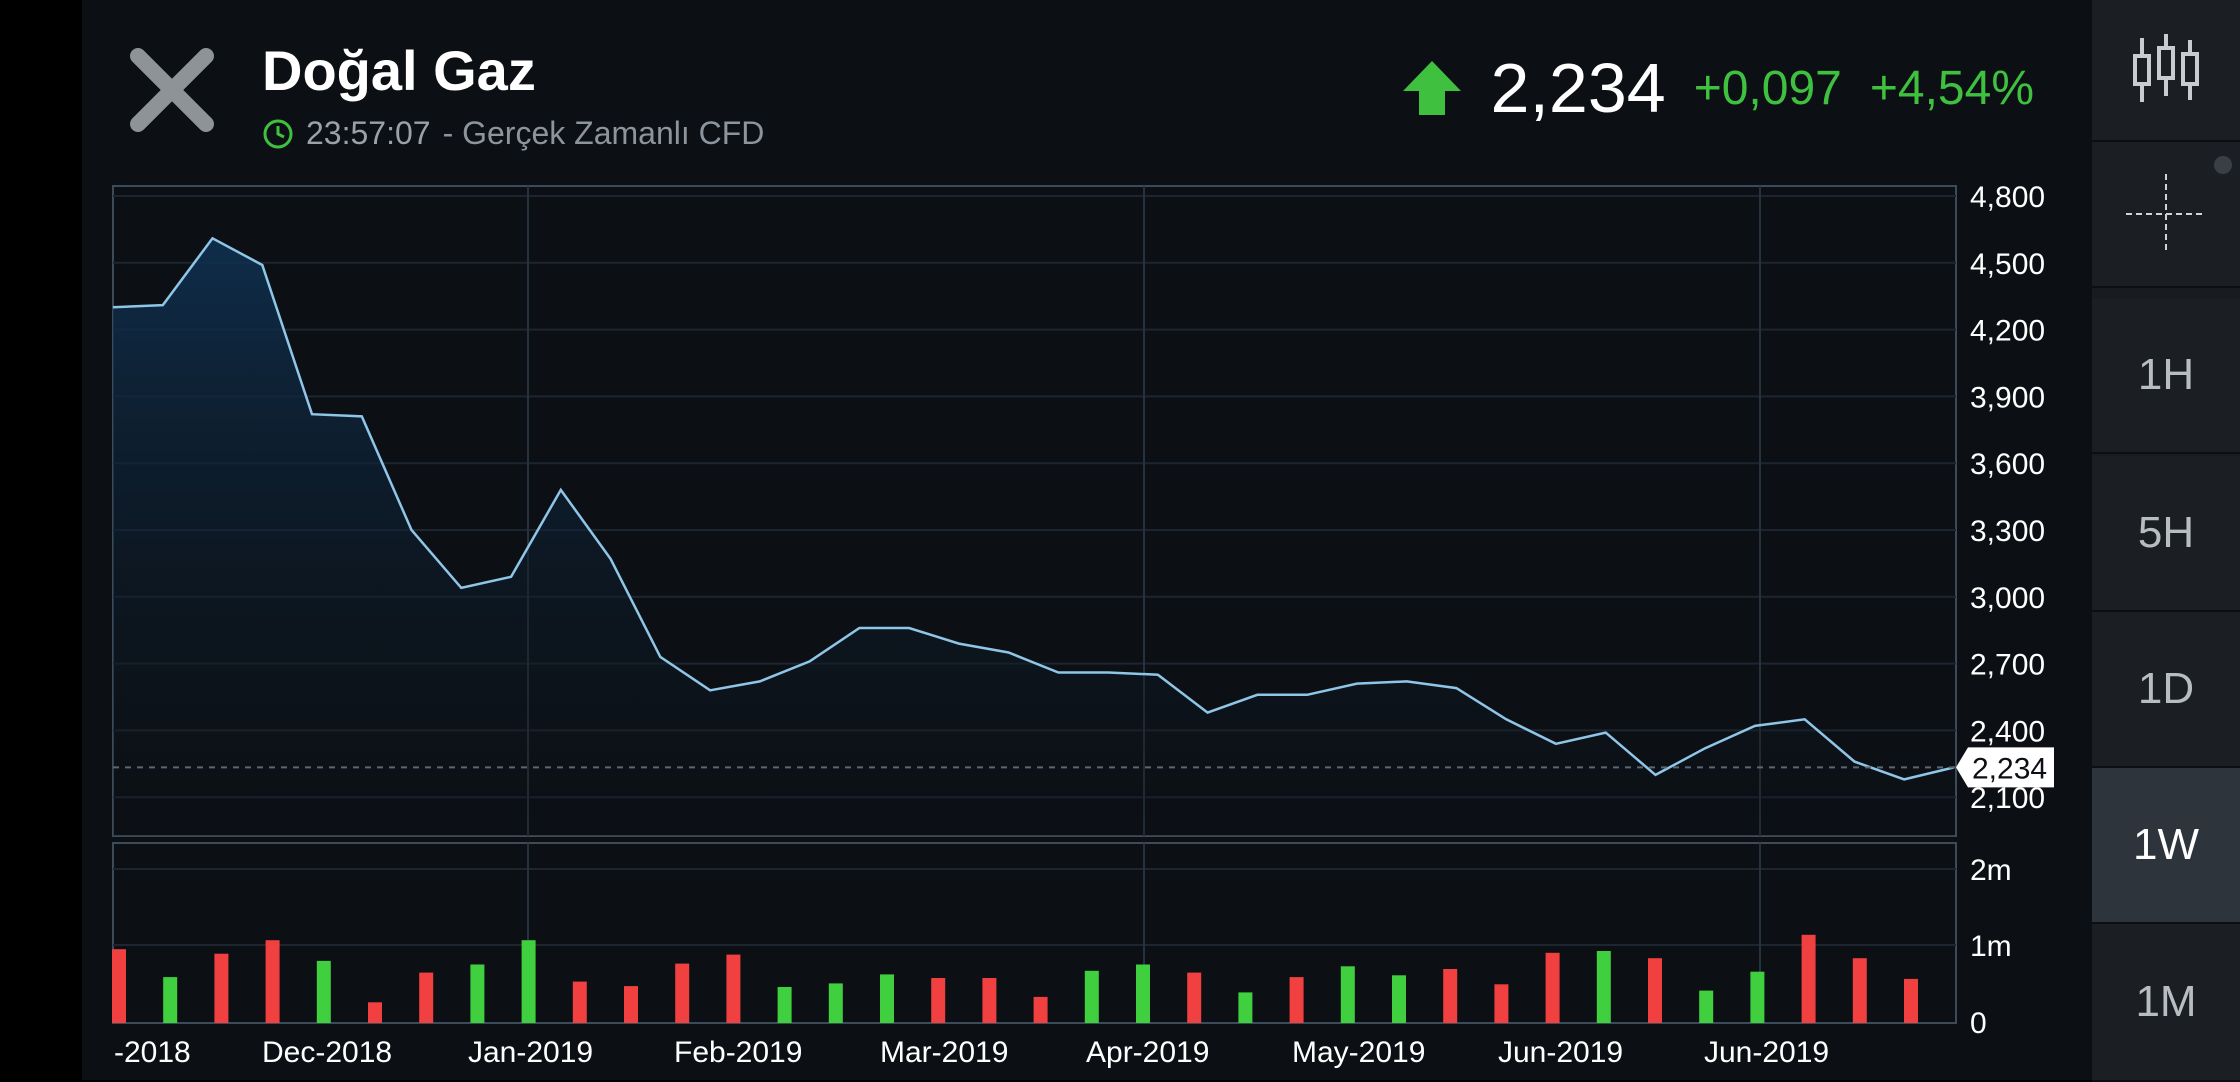 Image resolution: width=2240 pixels, height=1082 pixels. What do you see at coordinates (2223, 165) in the screenshot?
I see `crosshair-indicator-dot` at bounding box center [2223, 165].